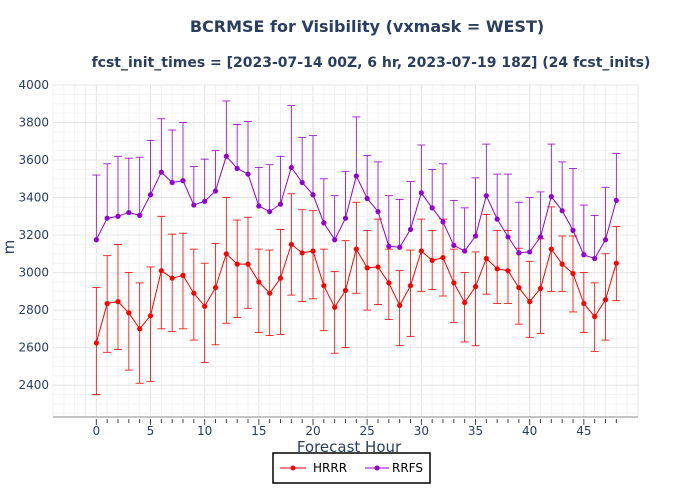 This screenshot has width=700, height=500. Describe the element at coordinates (394, 468) in the screenshot. I see `legend-item-rrfs: RRFS` at that location.